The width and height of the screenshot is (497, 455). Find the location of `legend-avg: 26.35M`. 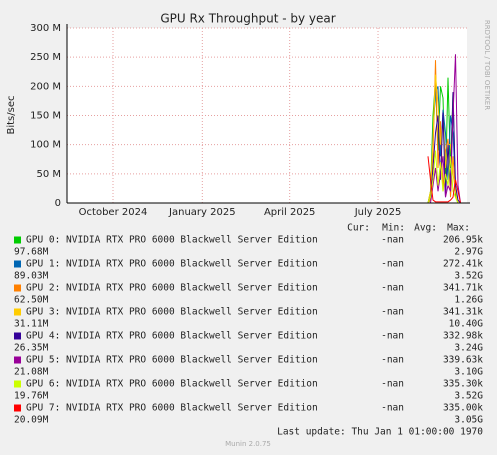

legend-avg: 26.35M is located at coordinates (31, 348).